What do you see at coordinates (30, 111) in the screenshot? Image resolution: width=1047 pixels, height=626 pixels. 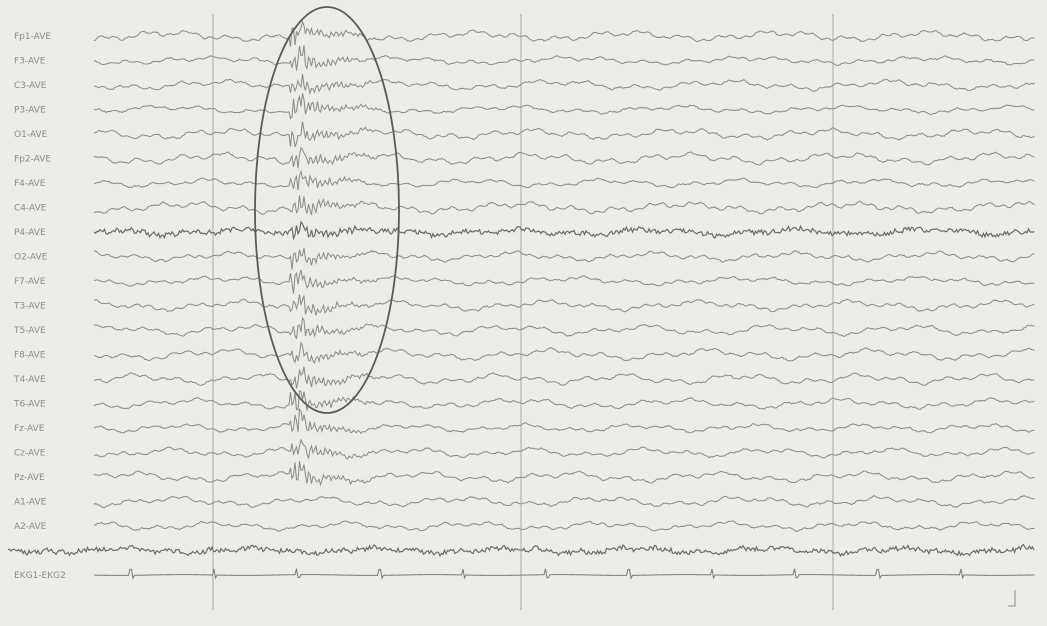 I see `channel-label: P3-AVE` at bounding box center [30, 111].